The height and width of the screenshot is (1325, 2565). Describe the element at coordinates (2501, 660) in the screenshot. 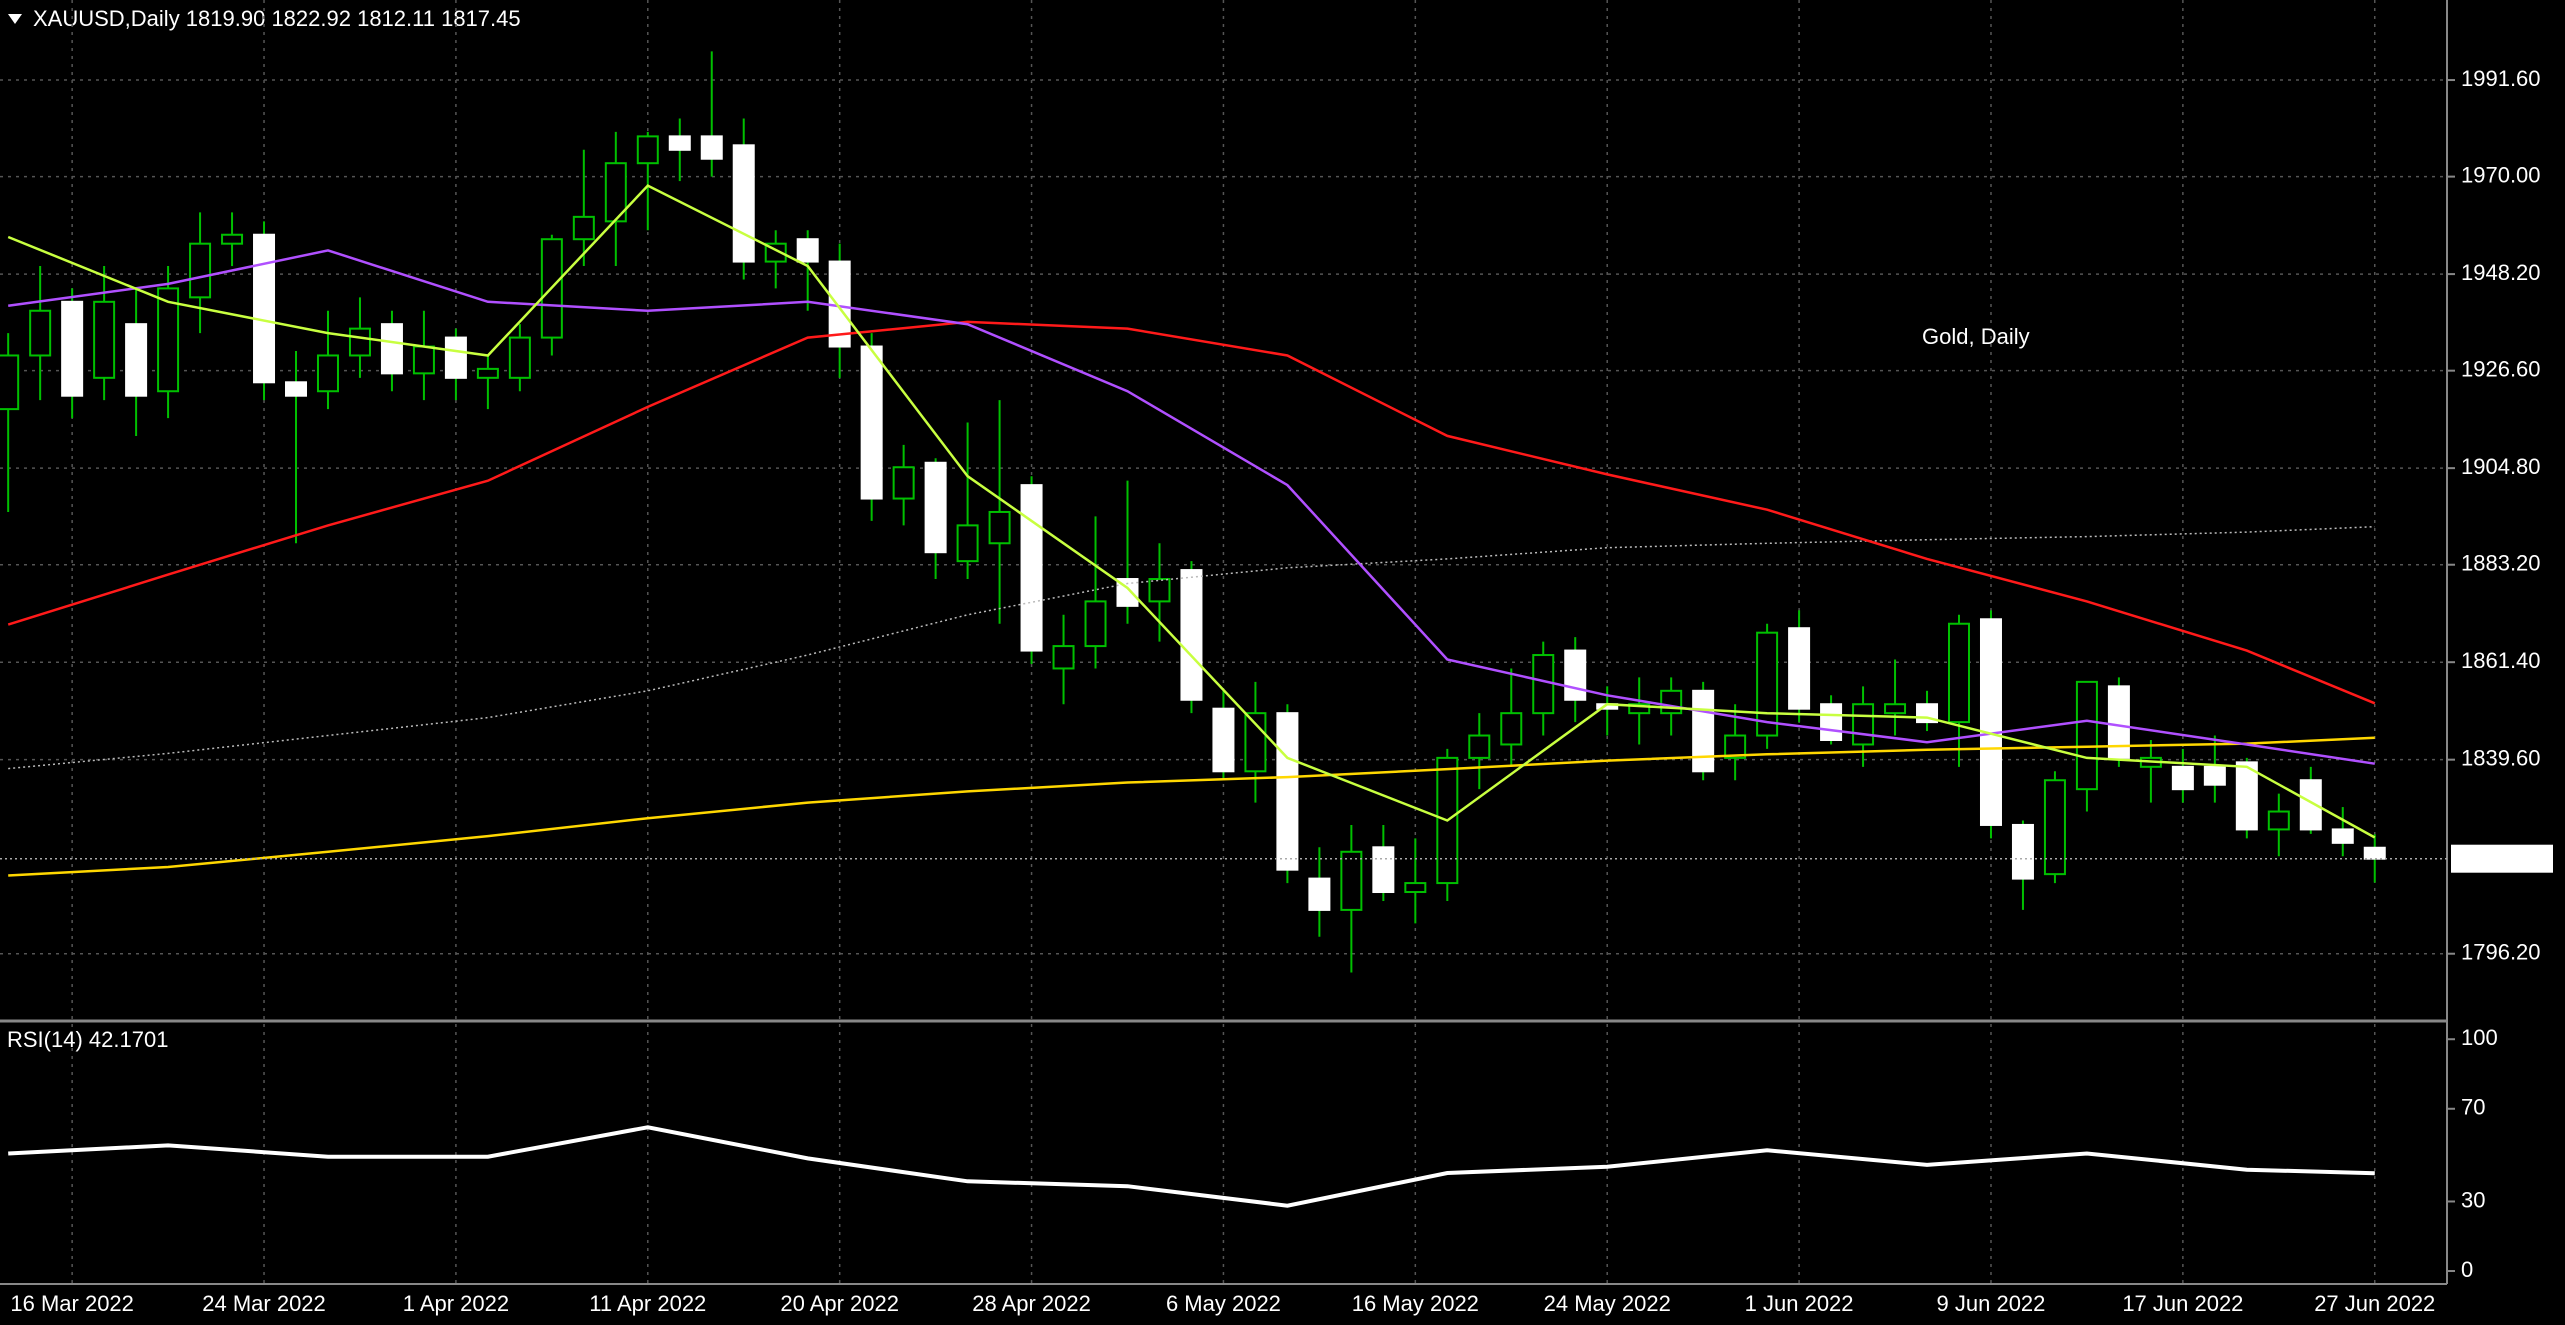

I see `y-tick-label: 1861.40` at that location.